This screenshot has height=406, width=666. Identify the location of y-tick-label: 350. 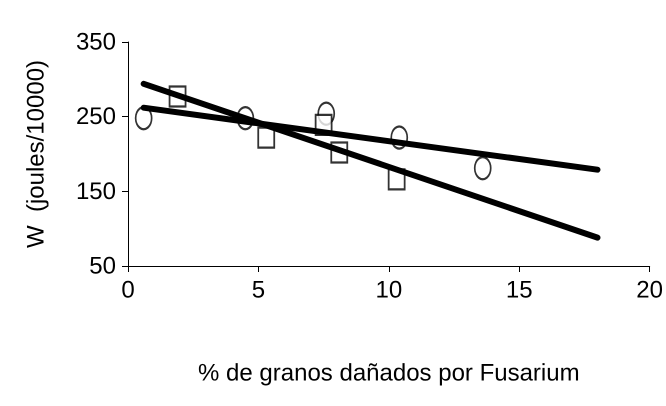
(96, 42).